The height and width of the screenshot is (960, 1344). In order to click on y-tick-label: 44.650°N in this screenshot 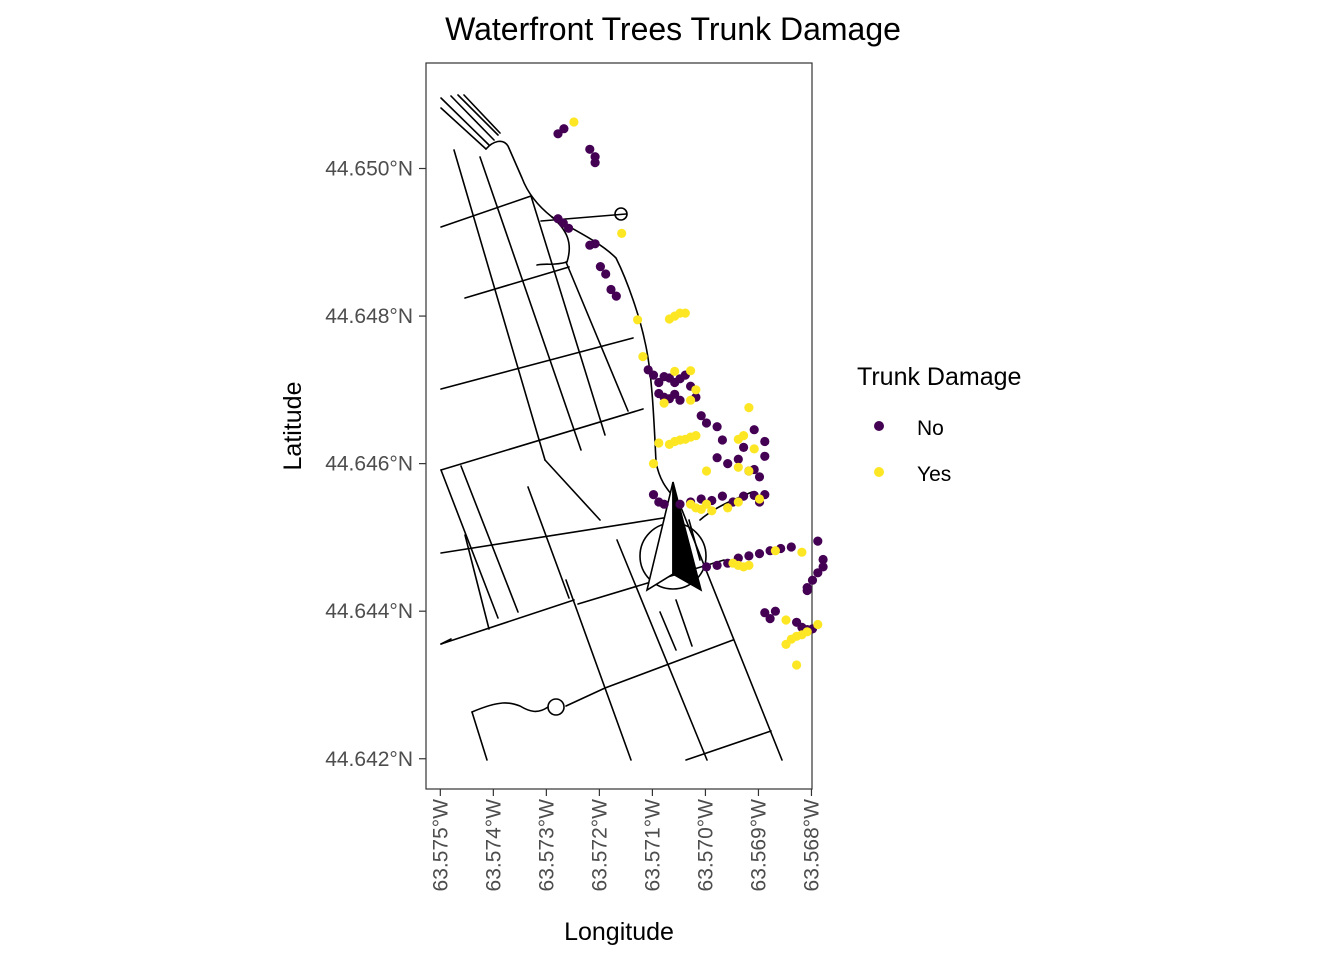, I will do `click(369, 169)`.